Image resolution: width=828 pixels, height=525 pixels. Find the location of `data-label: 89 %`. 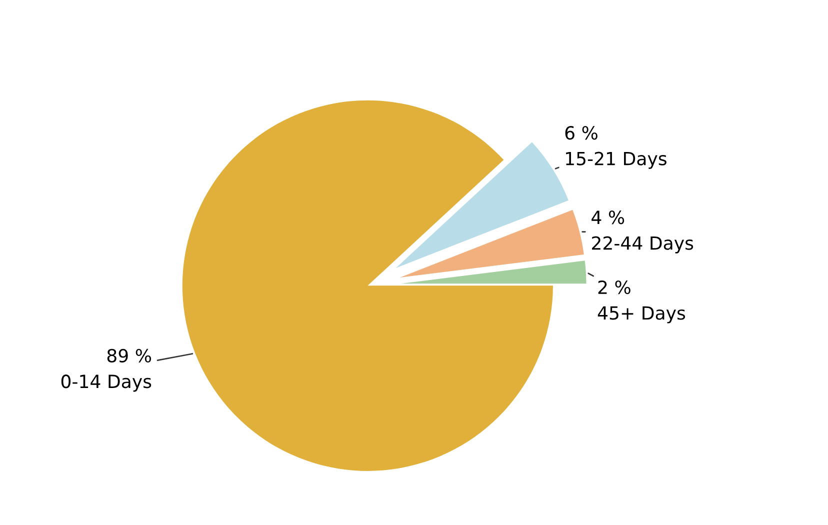

data-label: 89 % is located at coordinates (129, 355).